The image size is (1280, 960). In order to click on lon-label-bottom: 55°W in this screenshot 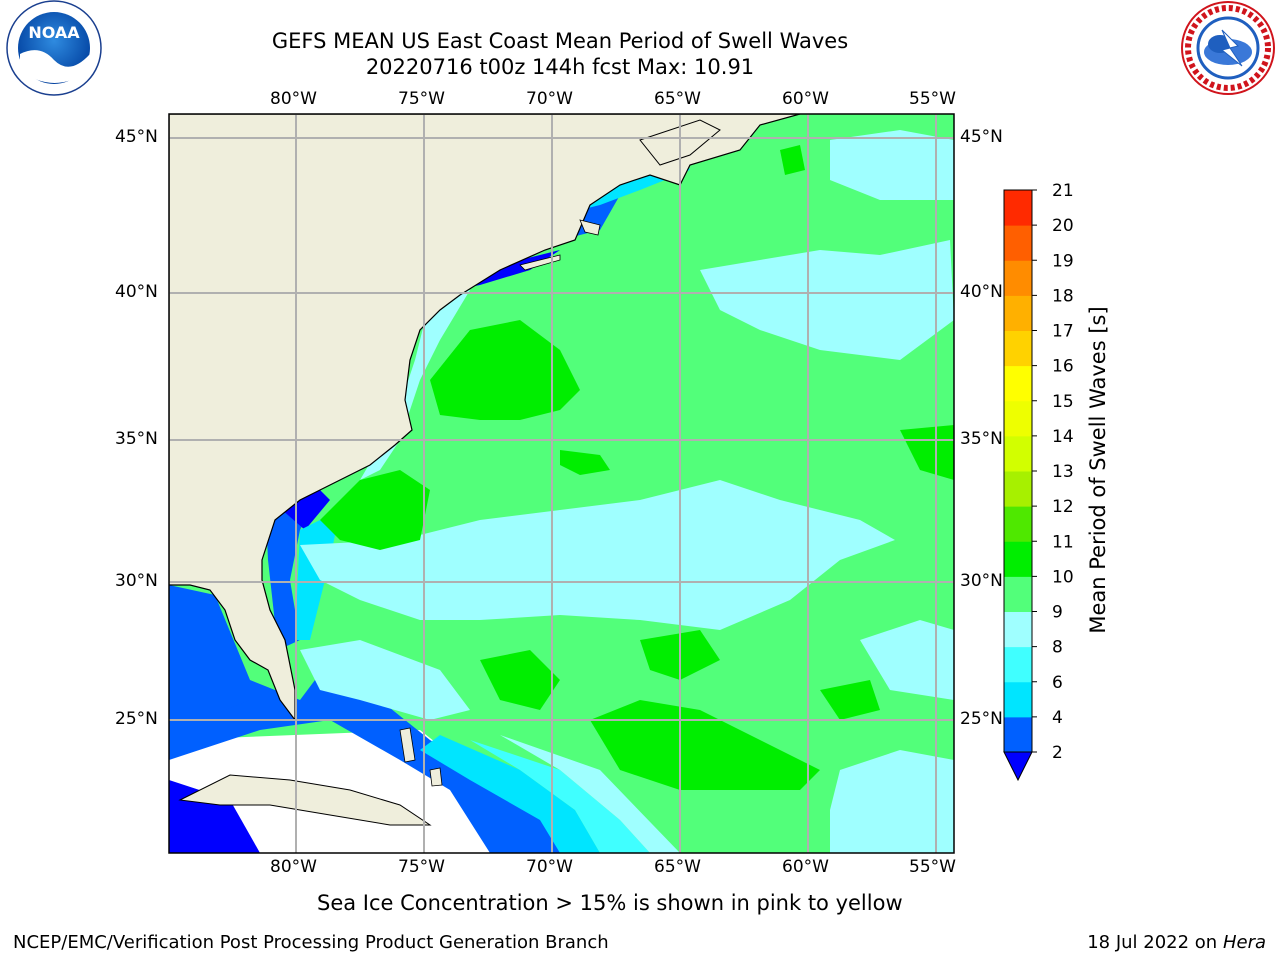, I will do `click(932, 867)`.